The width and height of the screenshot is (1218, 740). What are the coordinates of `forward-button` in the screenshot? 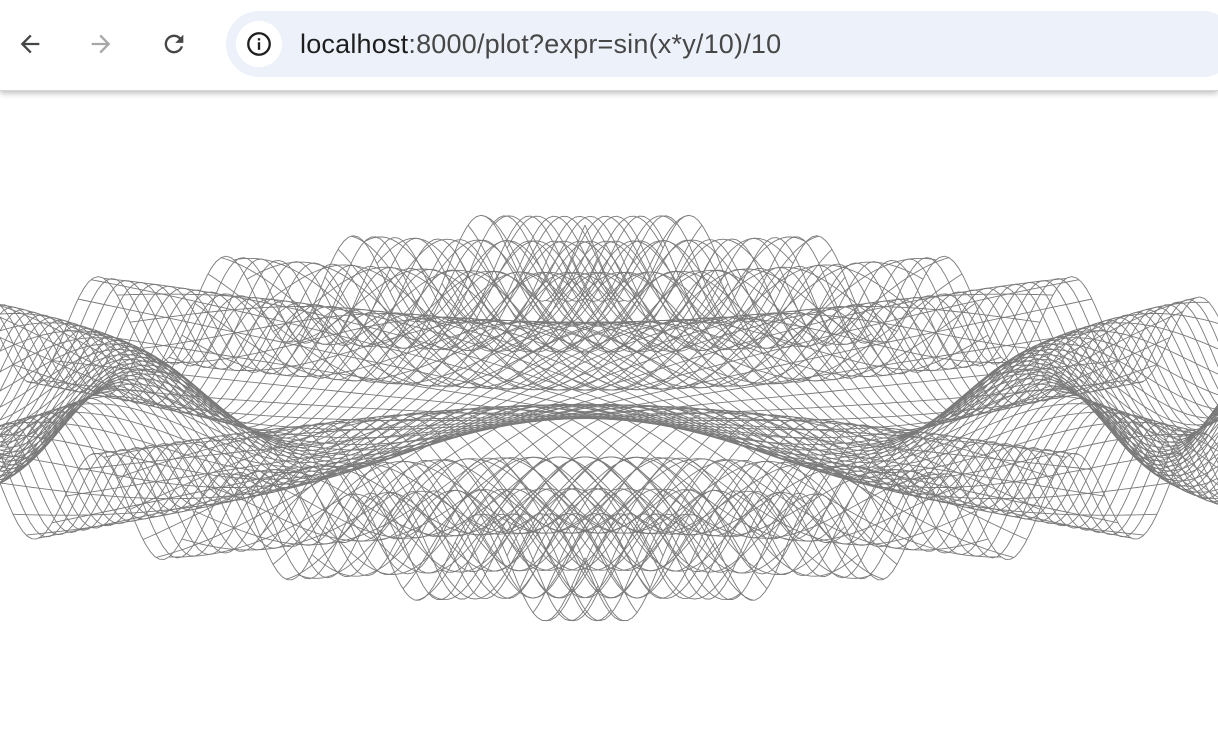 It's located at (101, 44).